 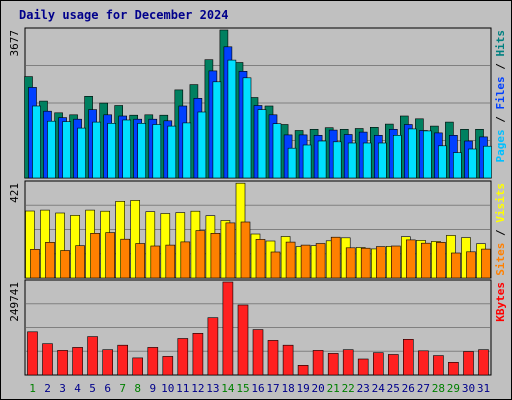 I want to click on x-tick-label: 6, so click(x=107, y=388).